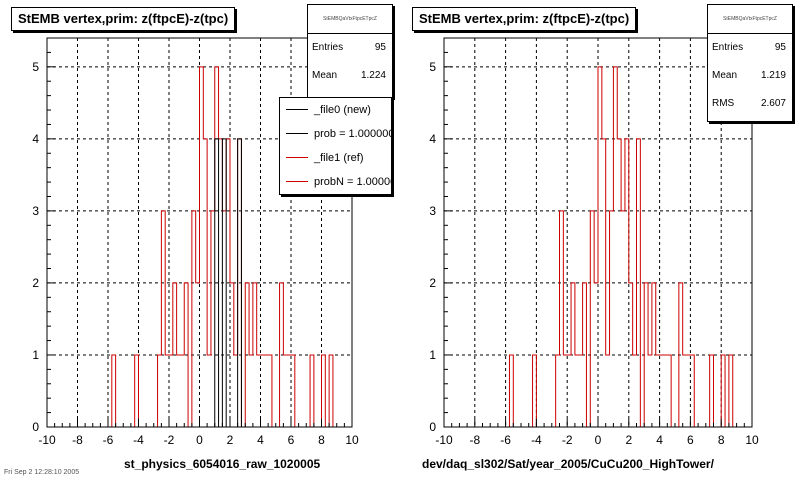 The width and height of the screenshot is (800, 480). Describe the element at coordinates (373, 75) in the screenshot. I see `stats-mean-value: 1.224` at that location.